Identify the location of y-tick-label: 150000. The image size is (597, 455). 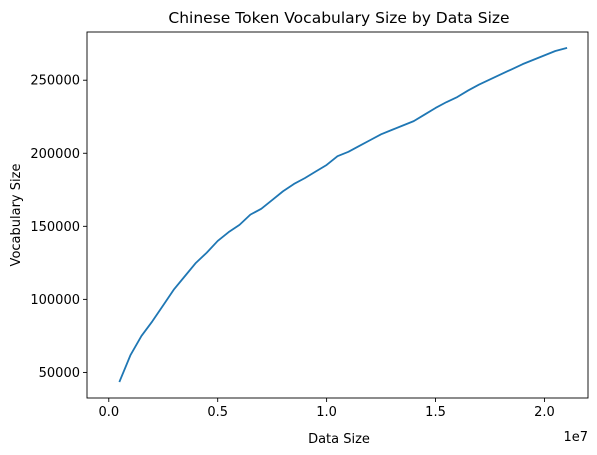
(55, 227).